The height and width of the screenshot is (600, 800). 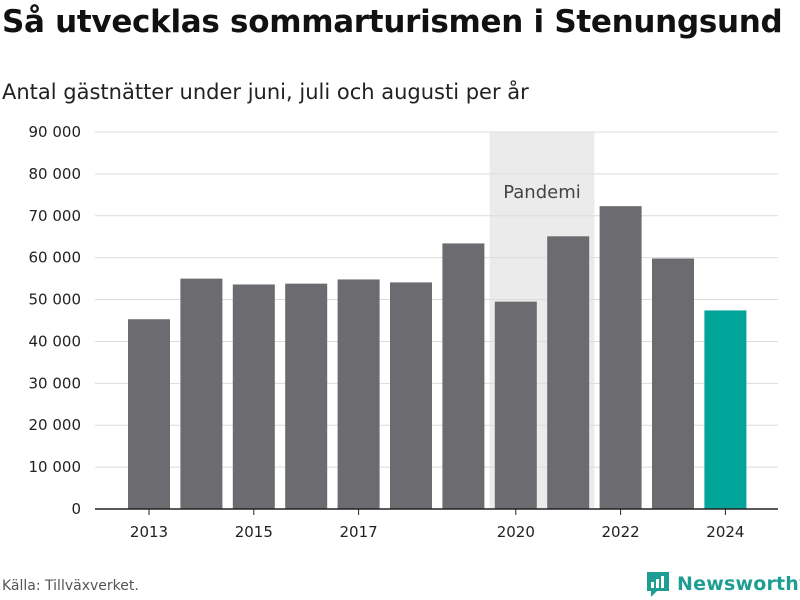 What do you see at coordinates (70, 586) in the screenshot?
I see `source-note: Källa: Tillväxverket.` at bounding box center [70, 586].